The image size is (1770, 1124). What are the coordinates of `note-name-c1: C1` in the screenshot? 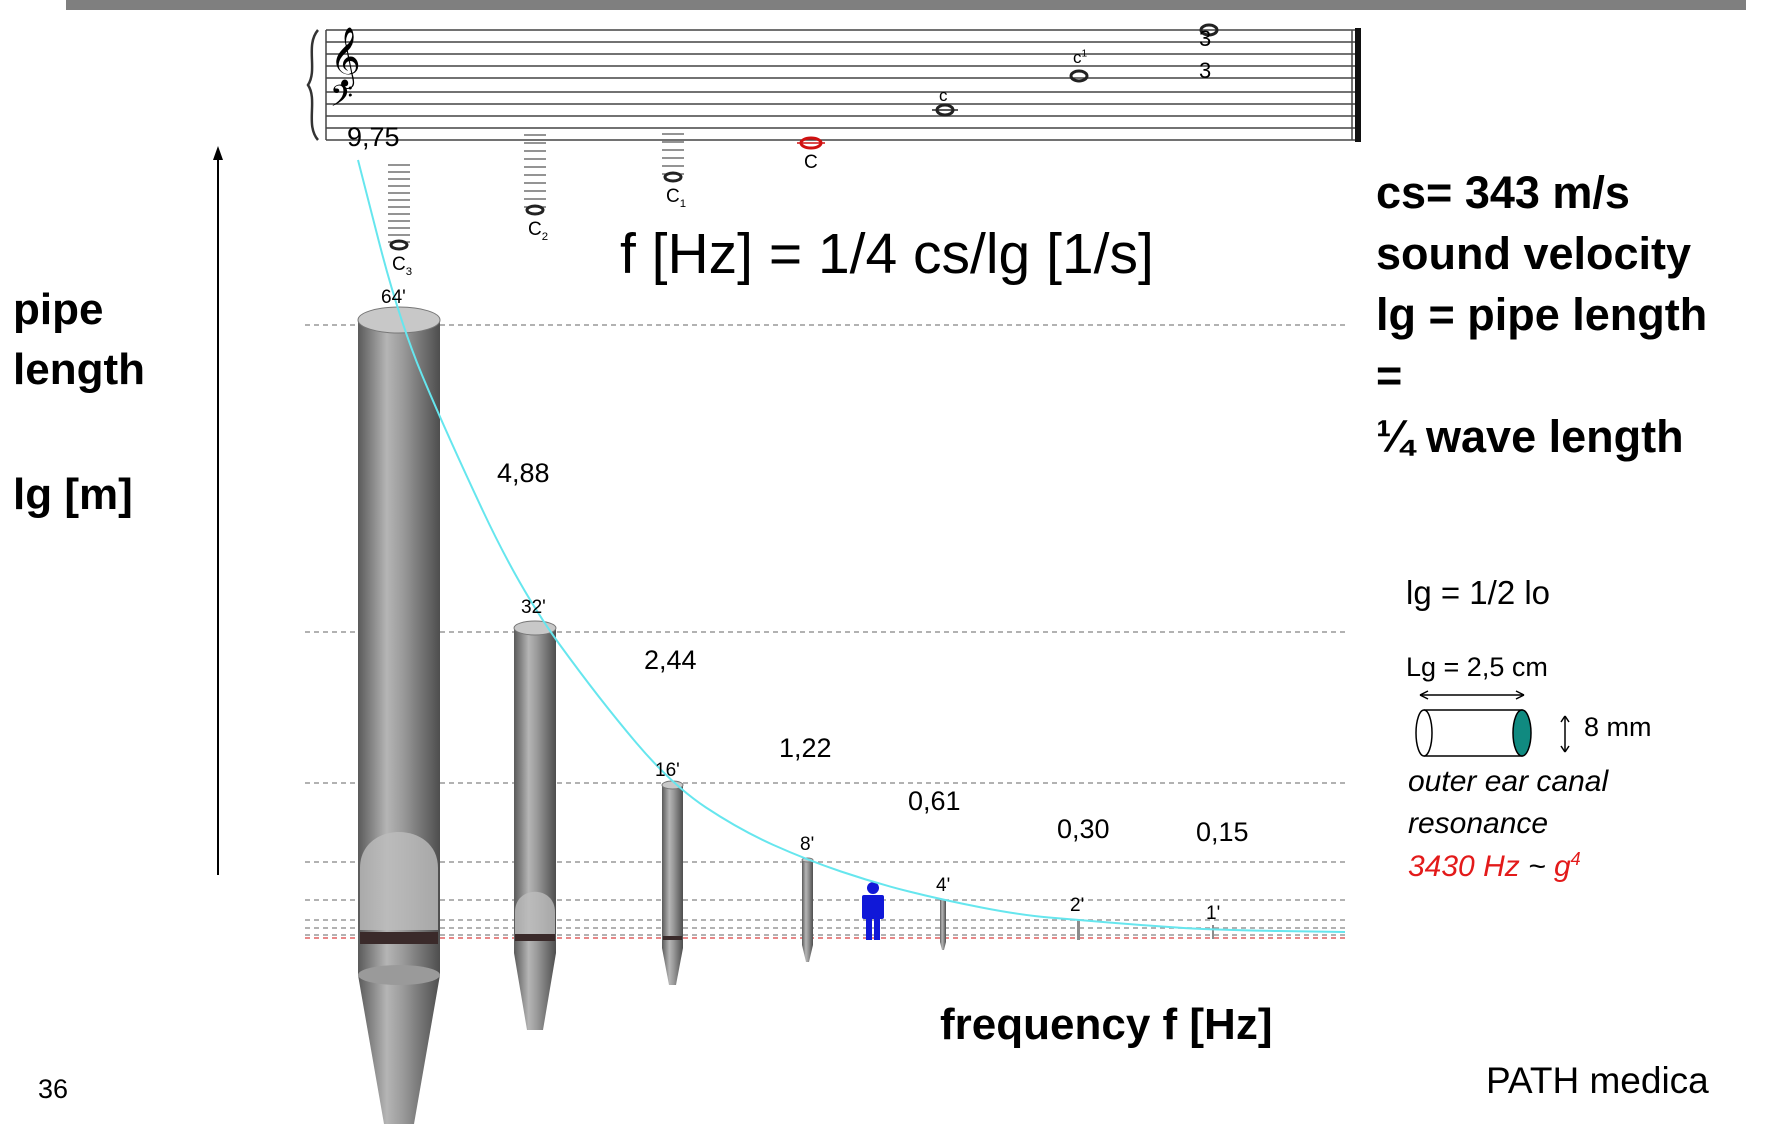 It's located at (676, 198).